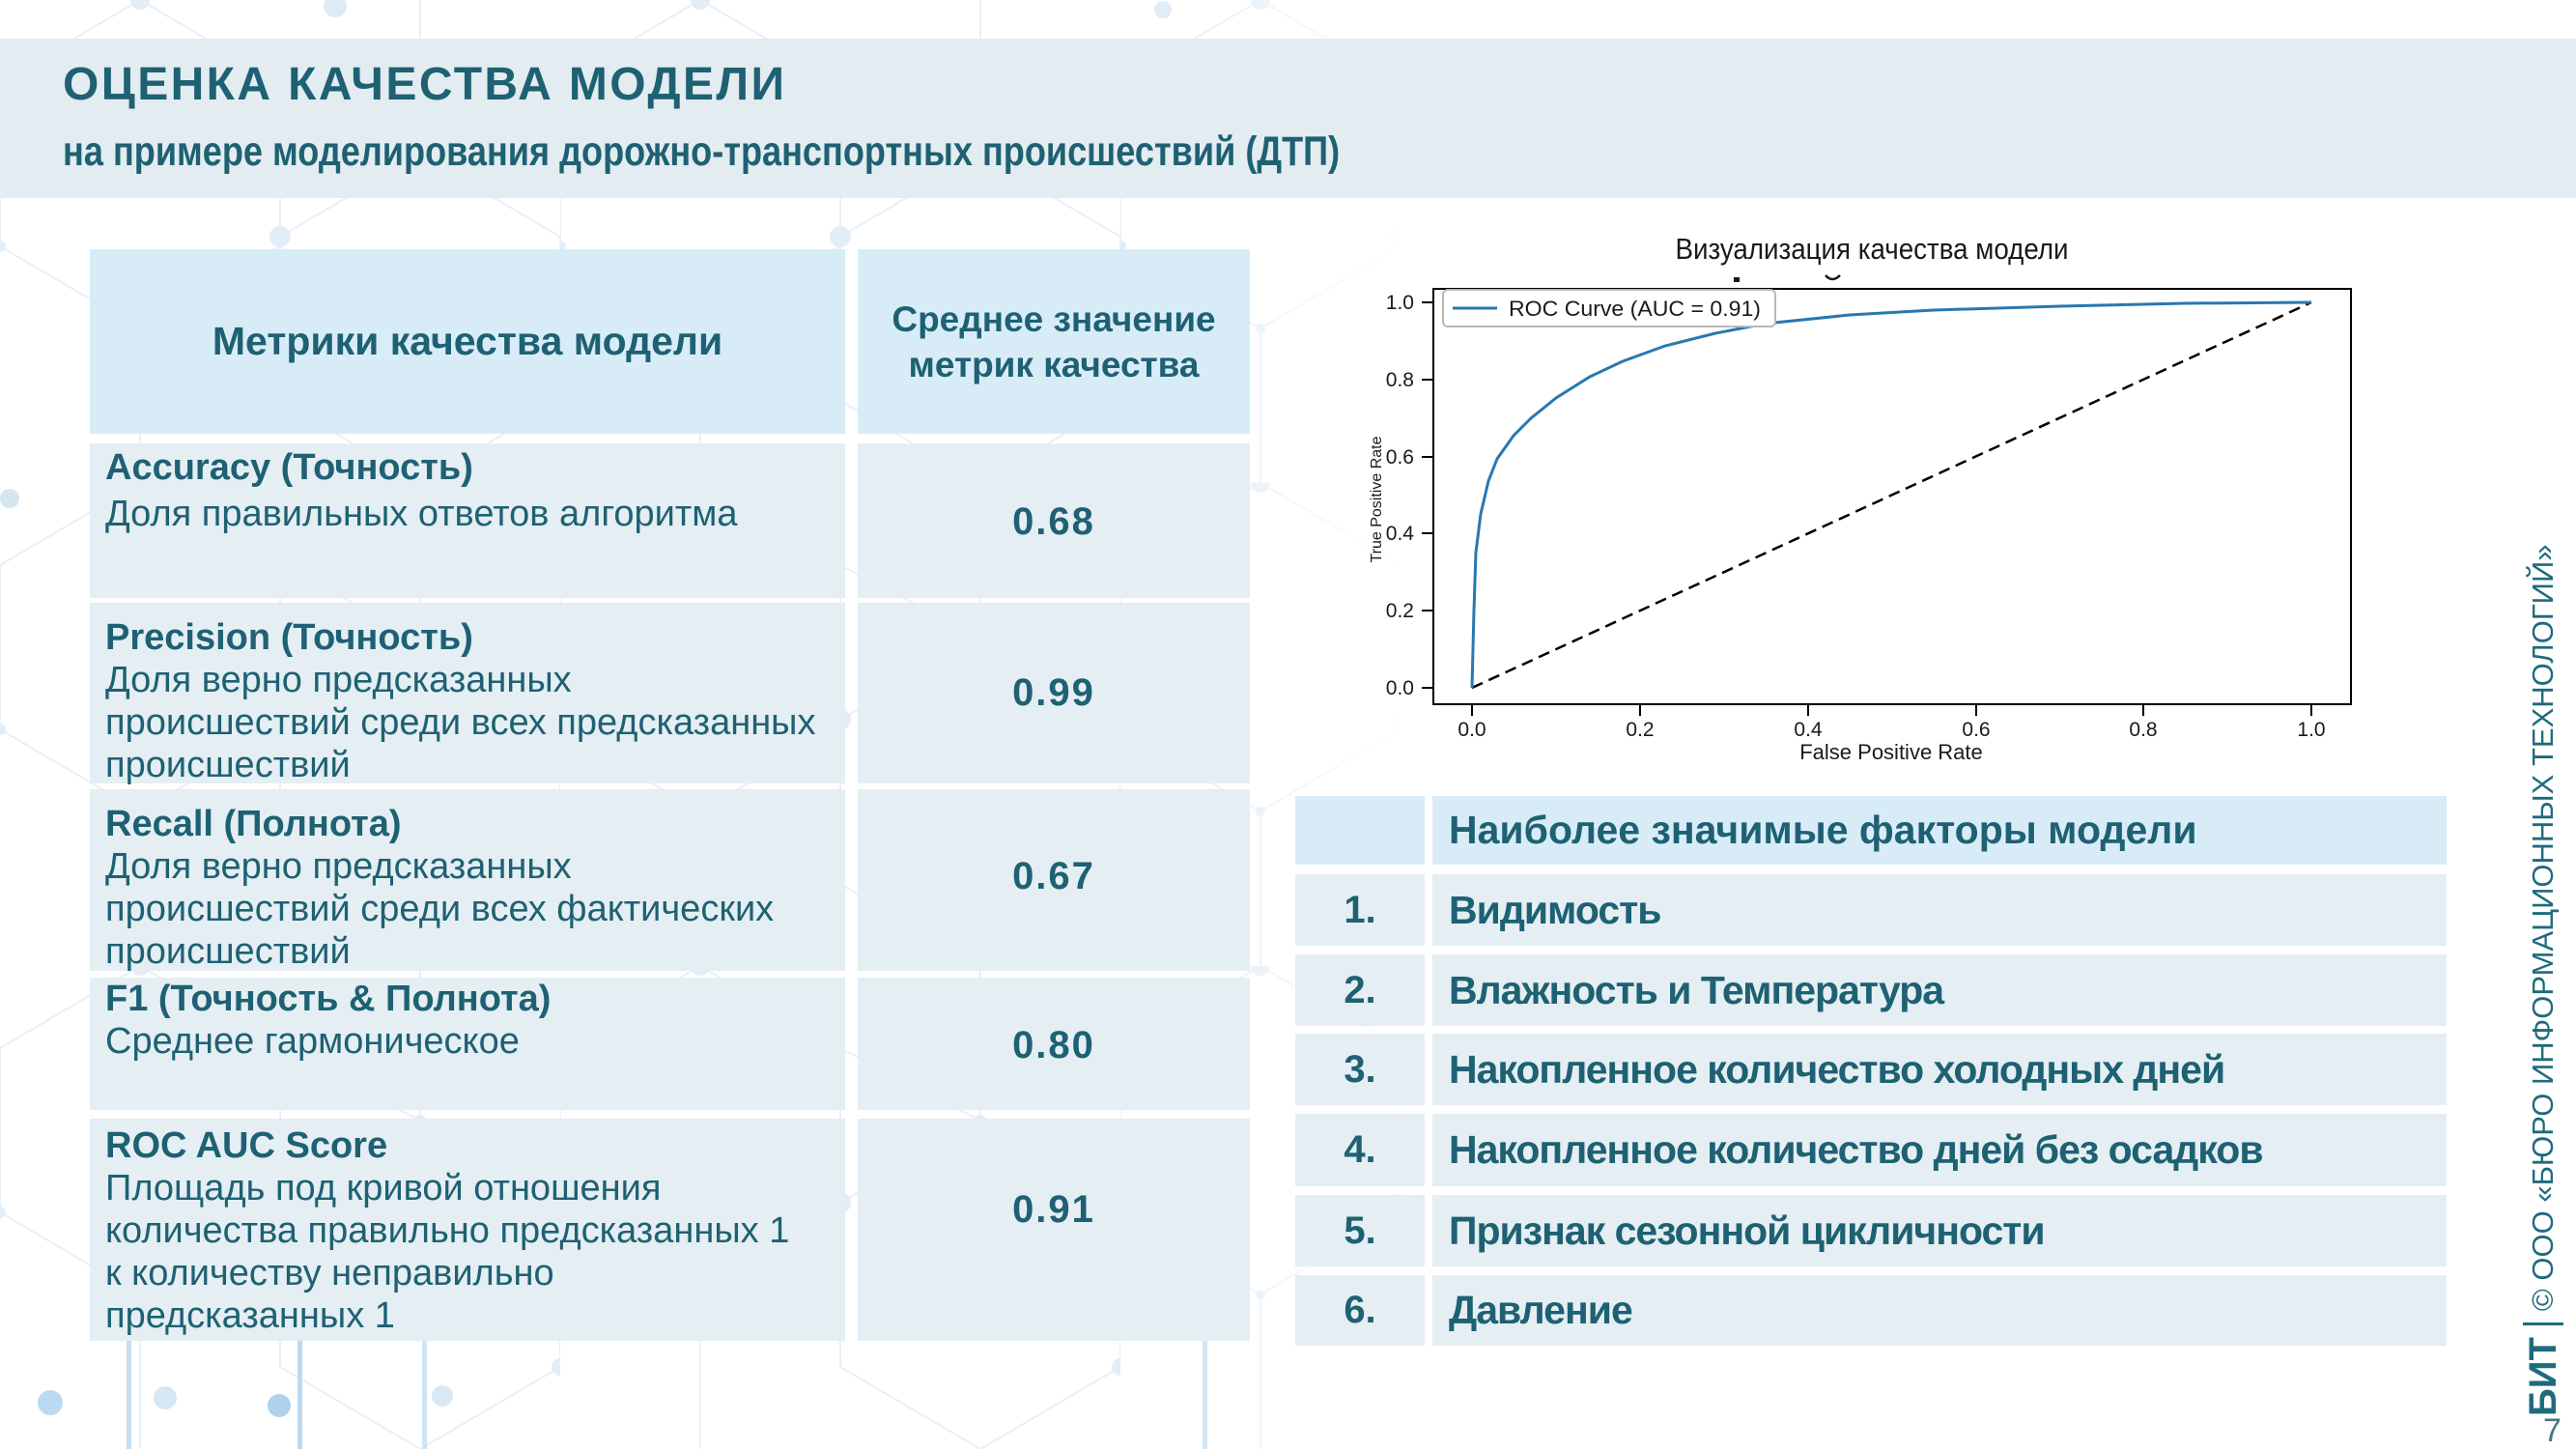 The image size is (2576, 1450). Describe the element at coordinates (1635, 309) in the screenshot. I see `svg-text: ROC Curve (AUC = 0.91)` at that location.